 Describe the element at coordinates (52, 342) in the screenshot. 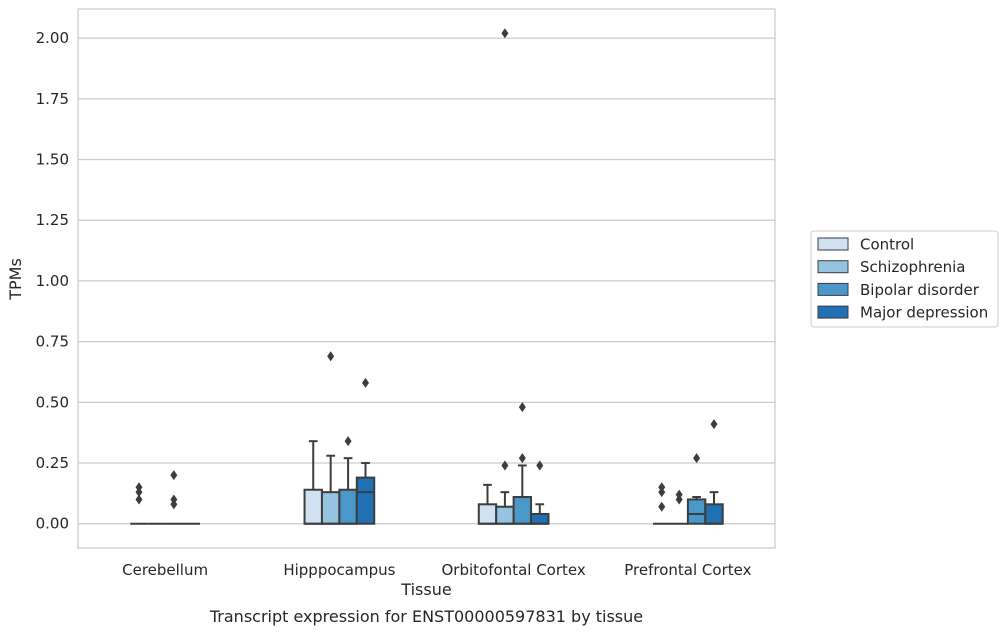

I see `y-tick-label: 0.75` at that location.